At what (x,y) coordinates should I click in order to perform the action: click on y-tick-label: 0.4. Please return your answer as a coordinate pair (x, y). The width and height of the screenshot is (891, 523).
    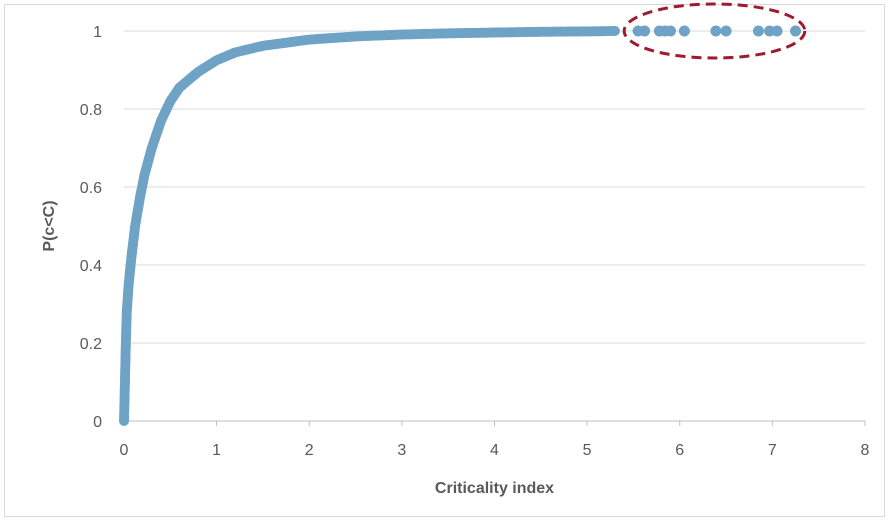
    Looking at the image, I should click on (91, 266).